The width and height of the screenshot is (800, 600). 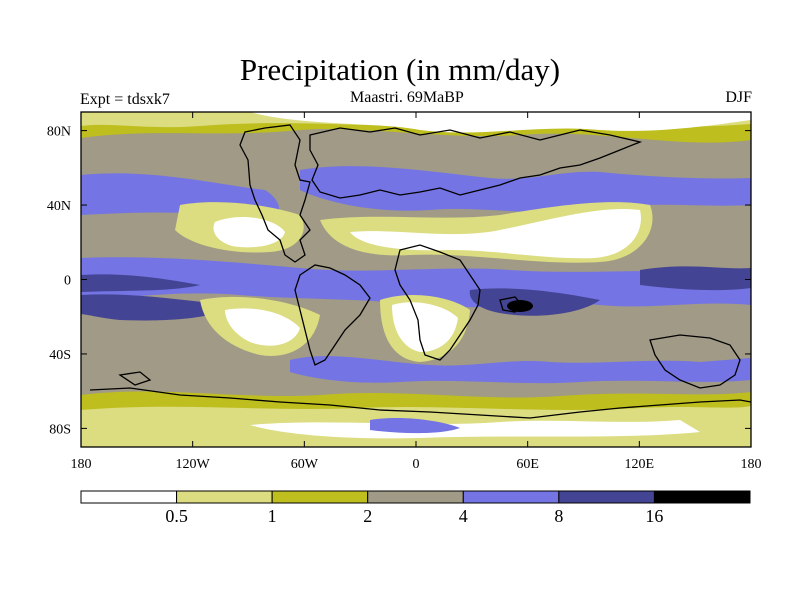 I want to click on india-coast, so click(x=511, y=304).